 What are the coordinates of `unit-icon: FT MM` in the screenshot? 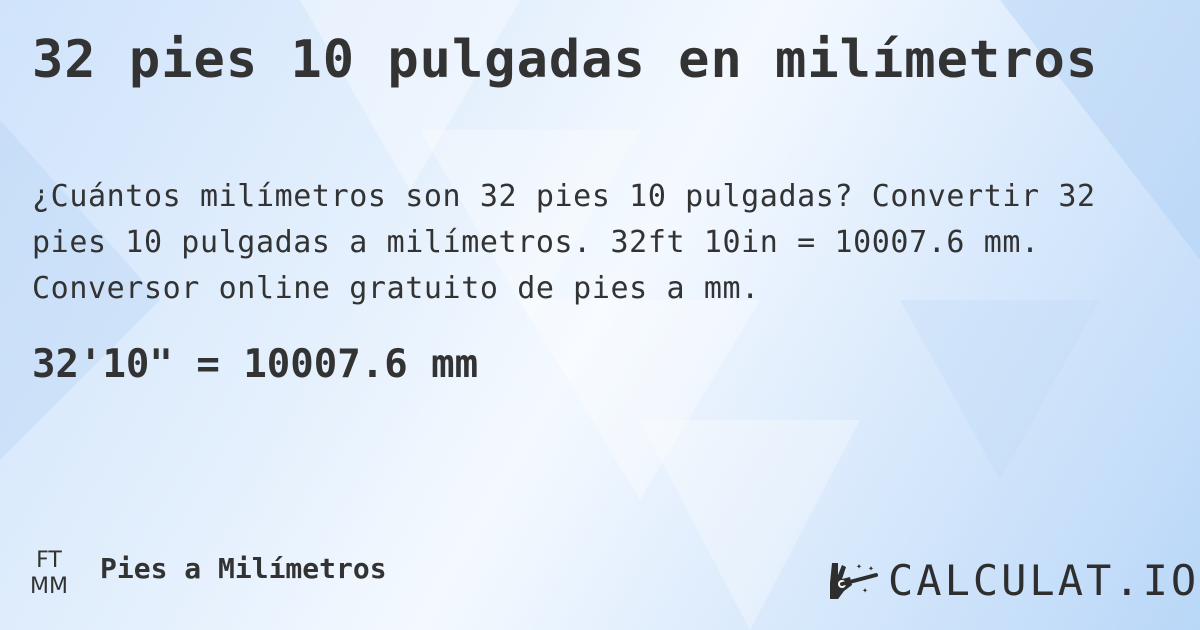 It's located at (49, 574).